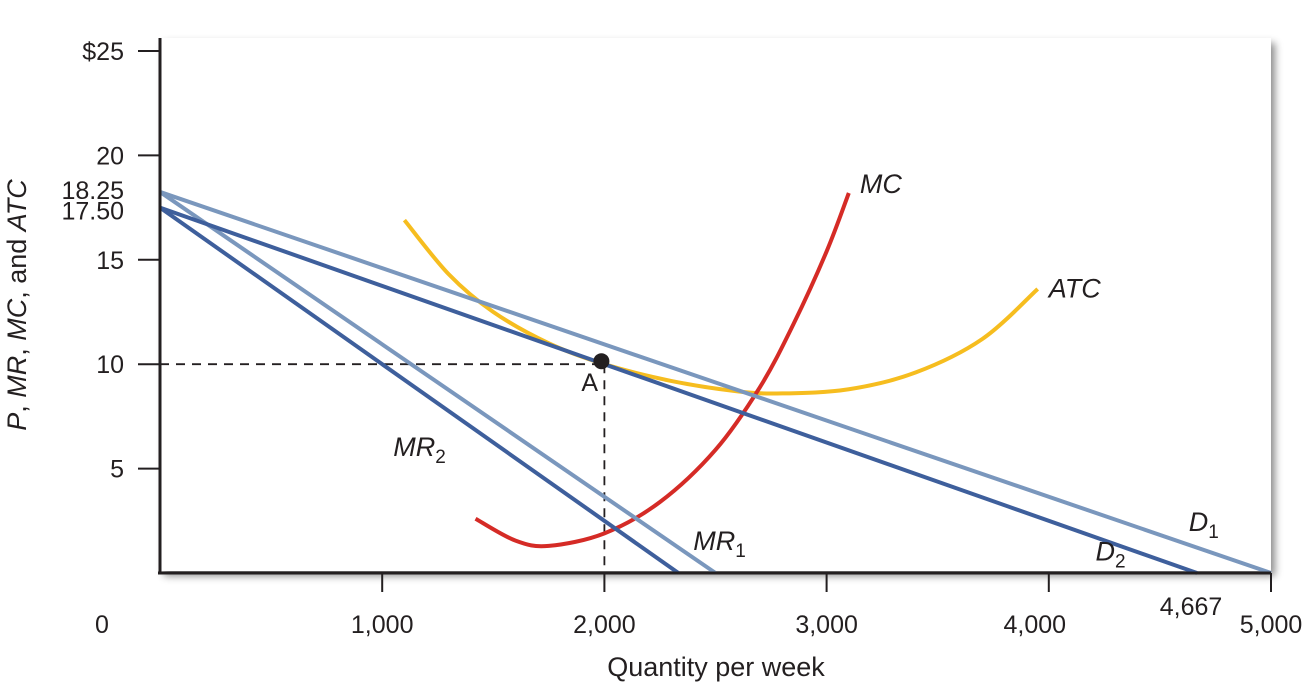 The height and width of the screenshot is (687, 1313). I want to click on x-tick-label: 4,000, so click(1035, 625).